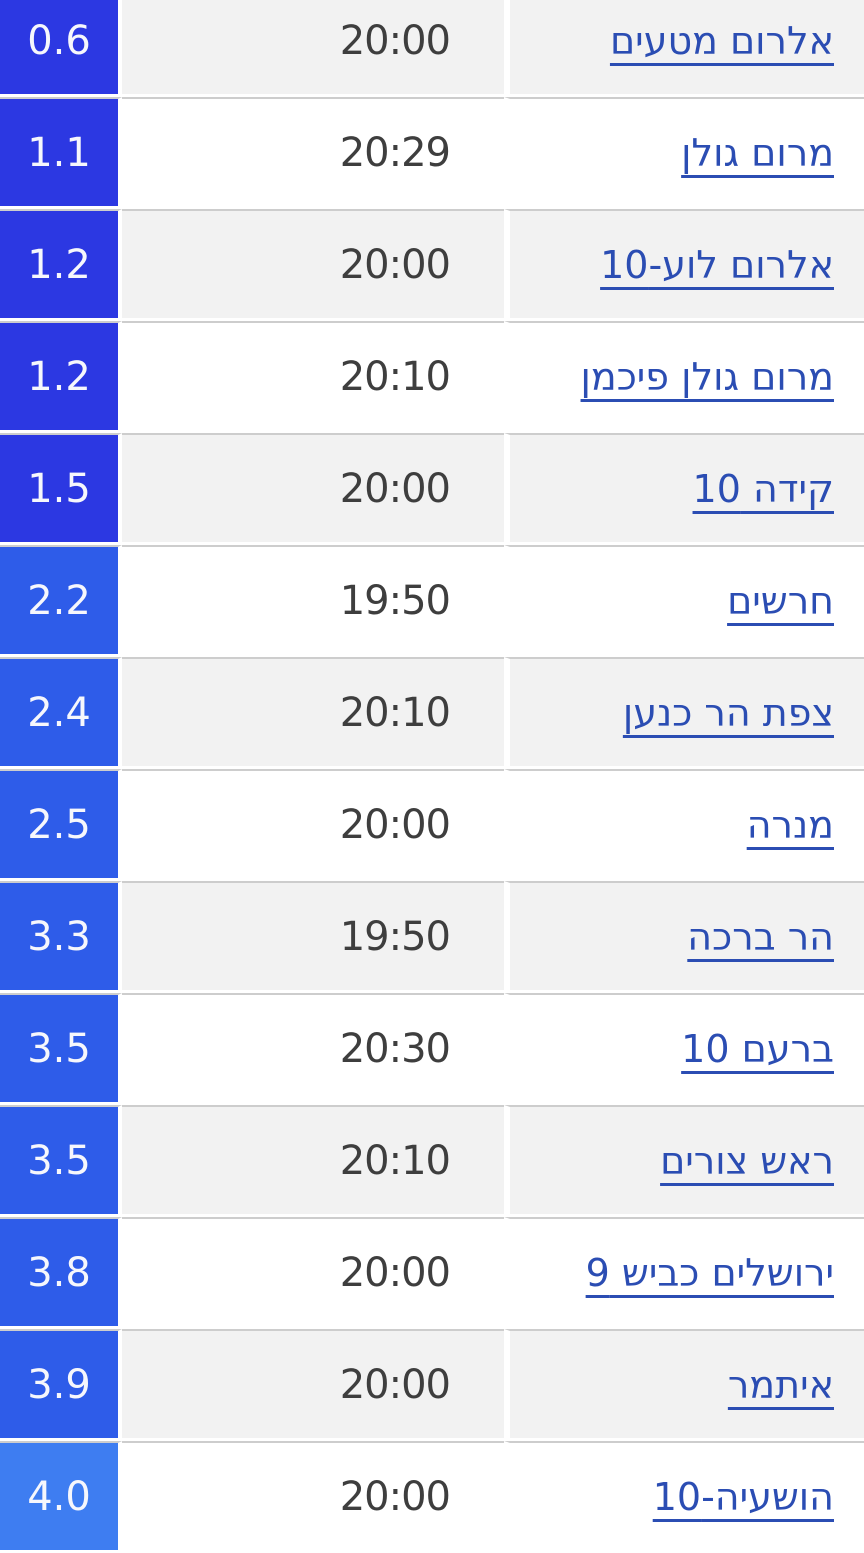 The height and width of the screenshot is (1553, 864). I want to click on station-link: חרשים, so click(780, 600).